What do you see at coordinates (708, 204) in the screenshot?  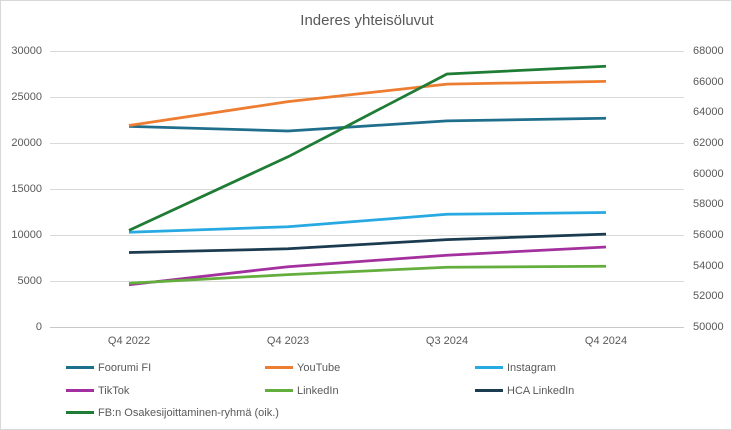 I see `right-axis-tick-label: 58000` at bounding box center [708, 204].